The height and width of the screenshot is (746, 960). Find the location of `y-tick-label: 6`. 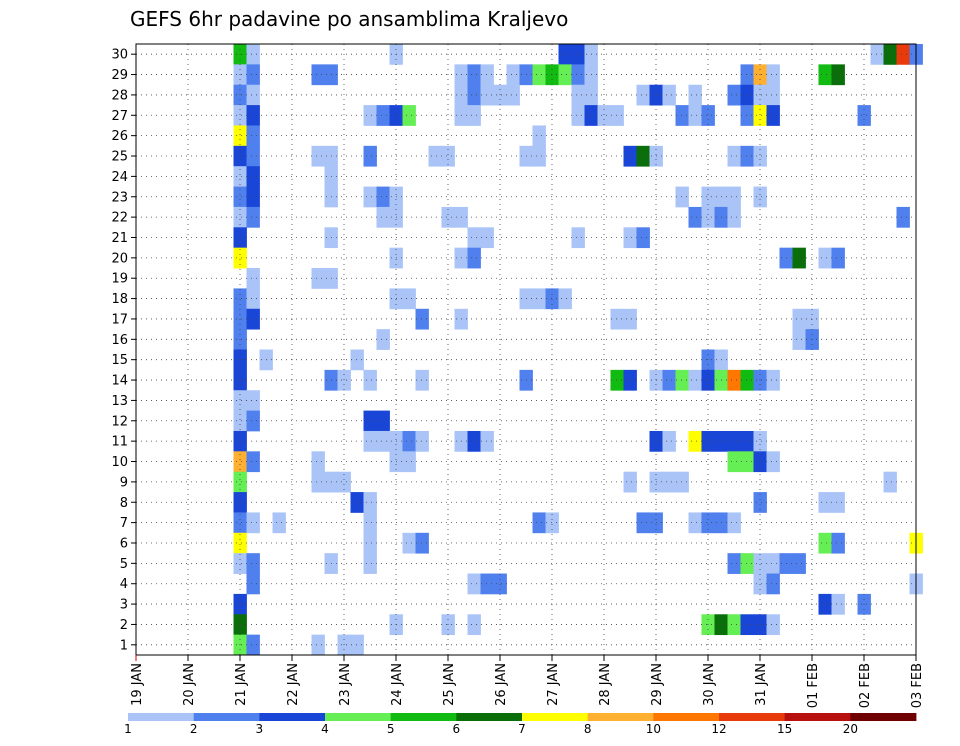

y-tick-label: 6 is located at coordinates (124, 543).